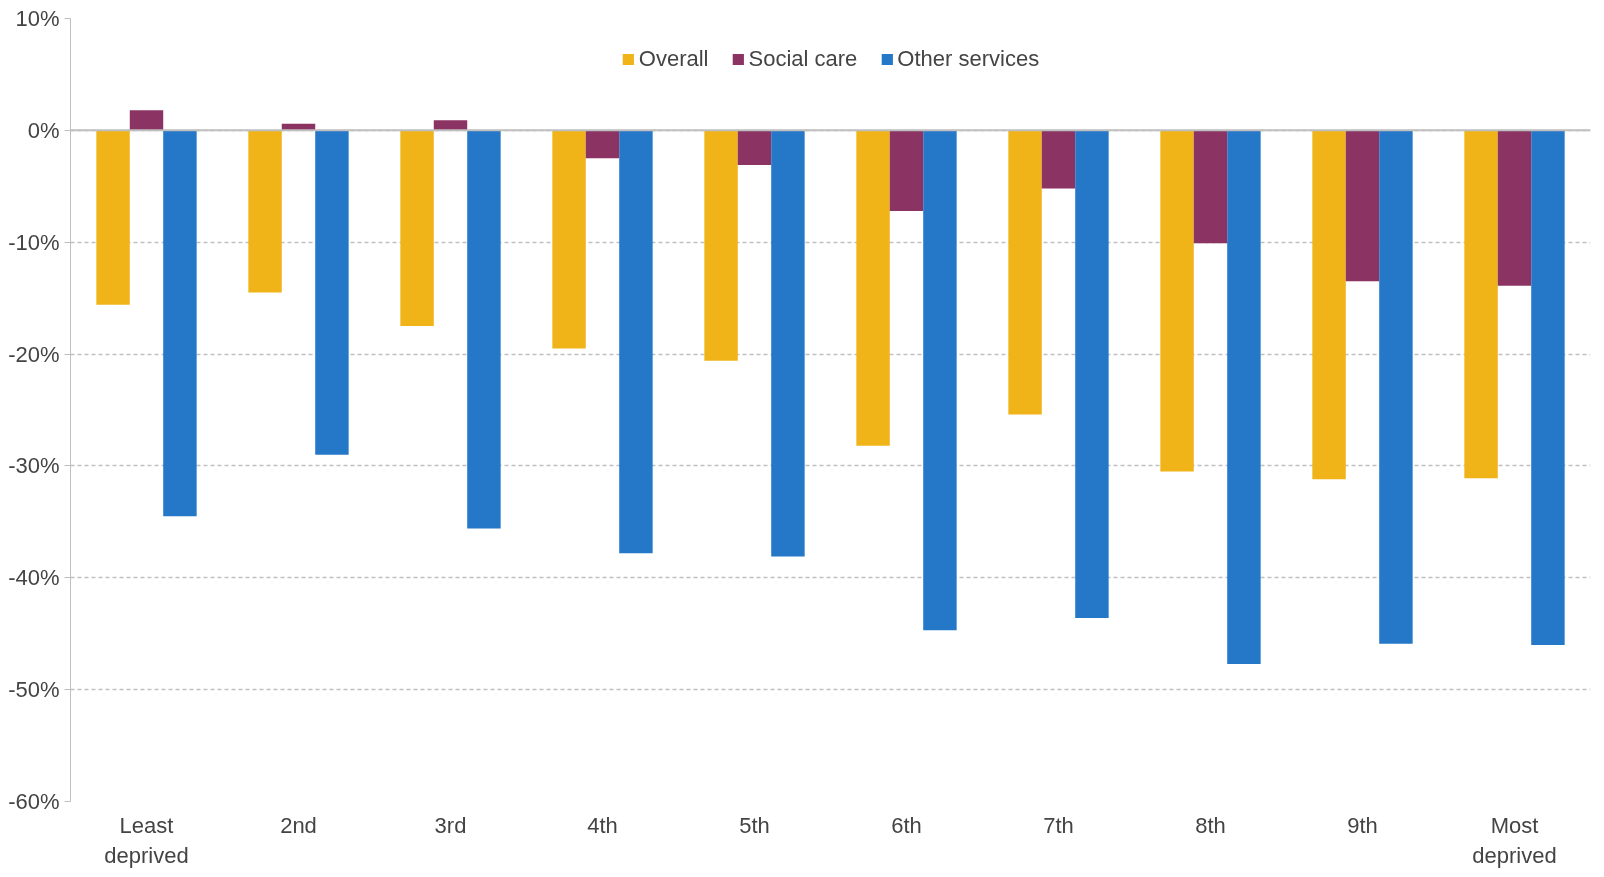 Image resolution: width=1604 pixels, height=877 pixels. Describe the element at coordinates (34, 801) in the screenshot. I see `y-tick-label: -60%` at that location.